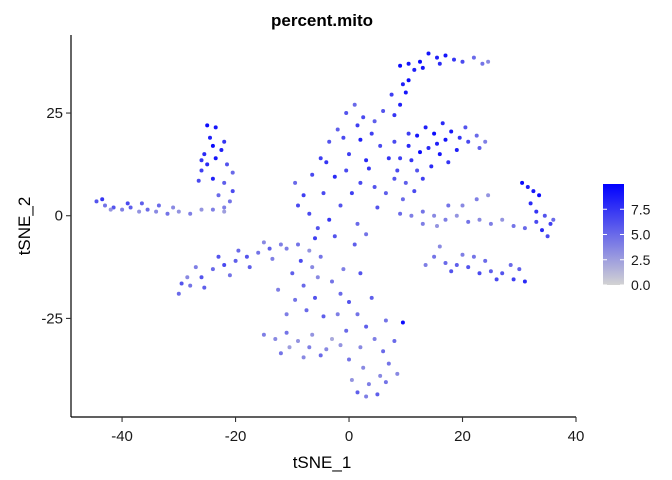 This screenshot has width=672, height=480. I want to click on y-tick-label: 0, so click(59, 216).